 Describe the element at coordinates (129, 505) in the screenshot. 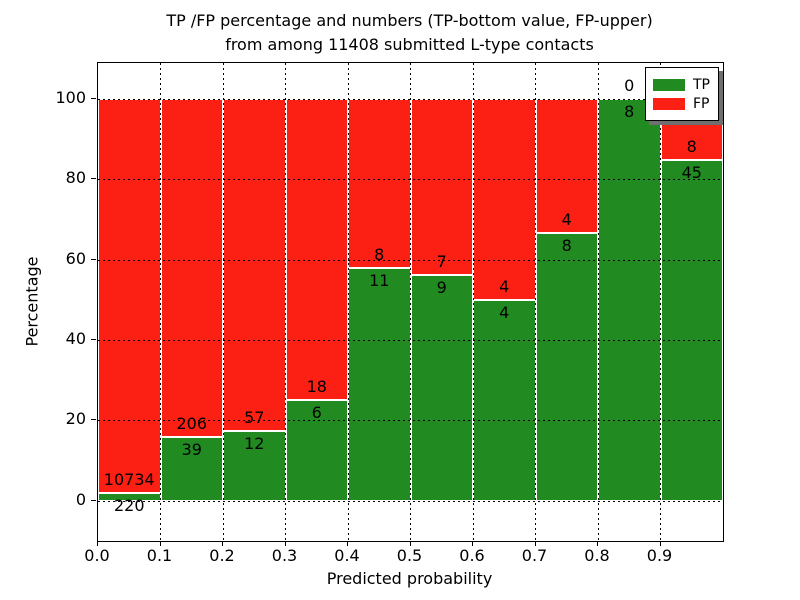

I see `tp-count-label: 220` at that location.